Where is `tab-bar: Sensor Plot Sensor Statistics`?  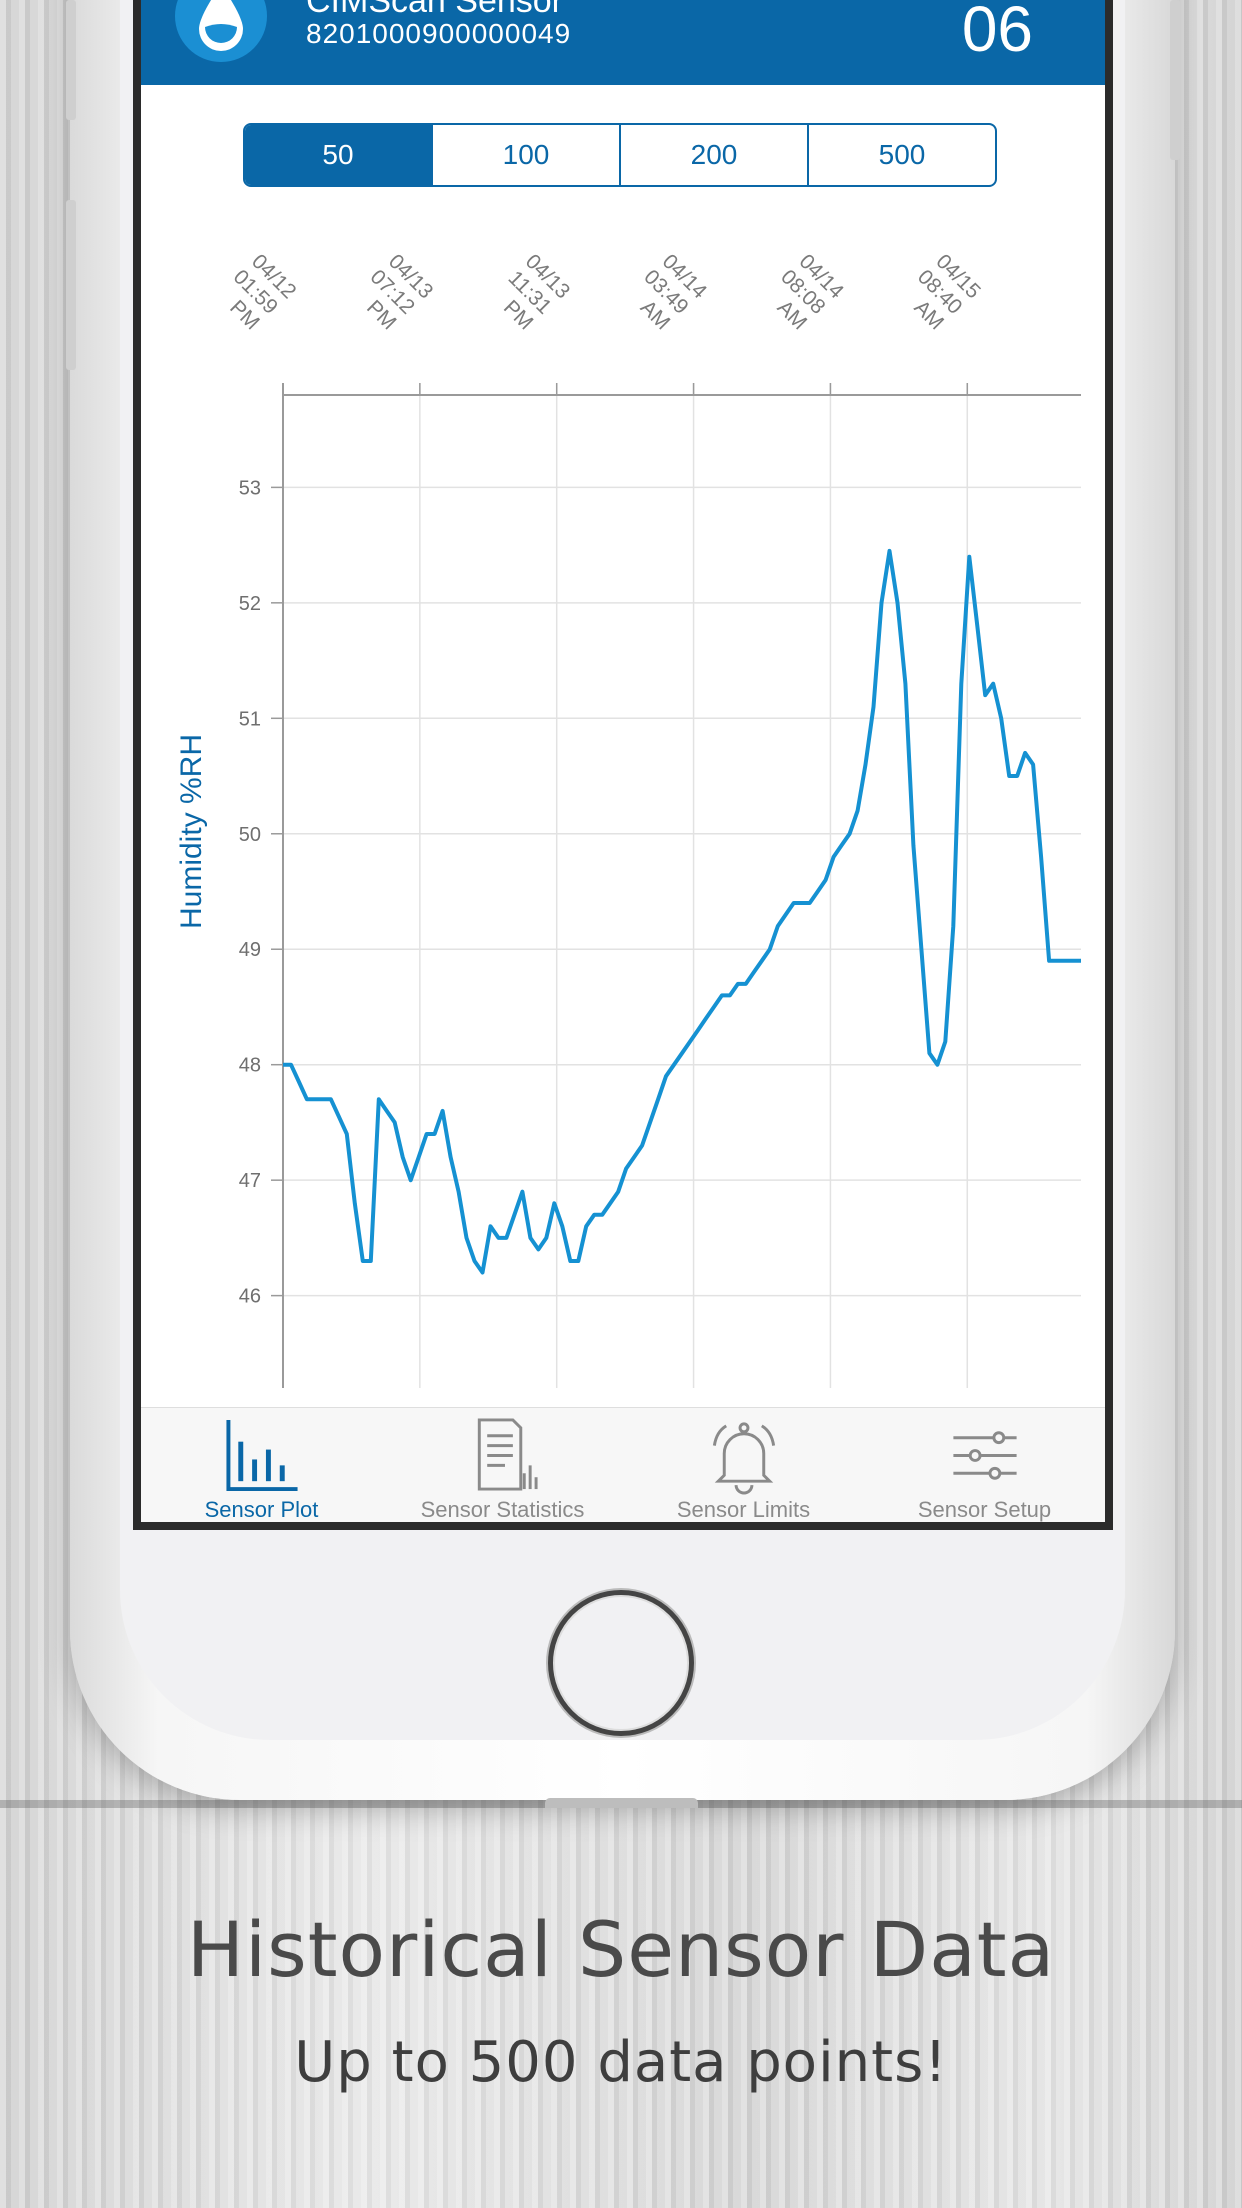 tab-bar: Sensor Plot Sensor Statistics is located at coordinates (623, 1464).